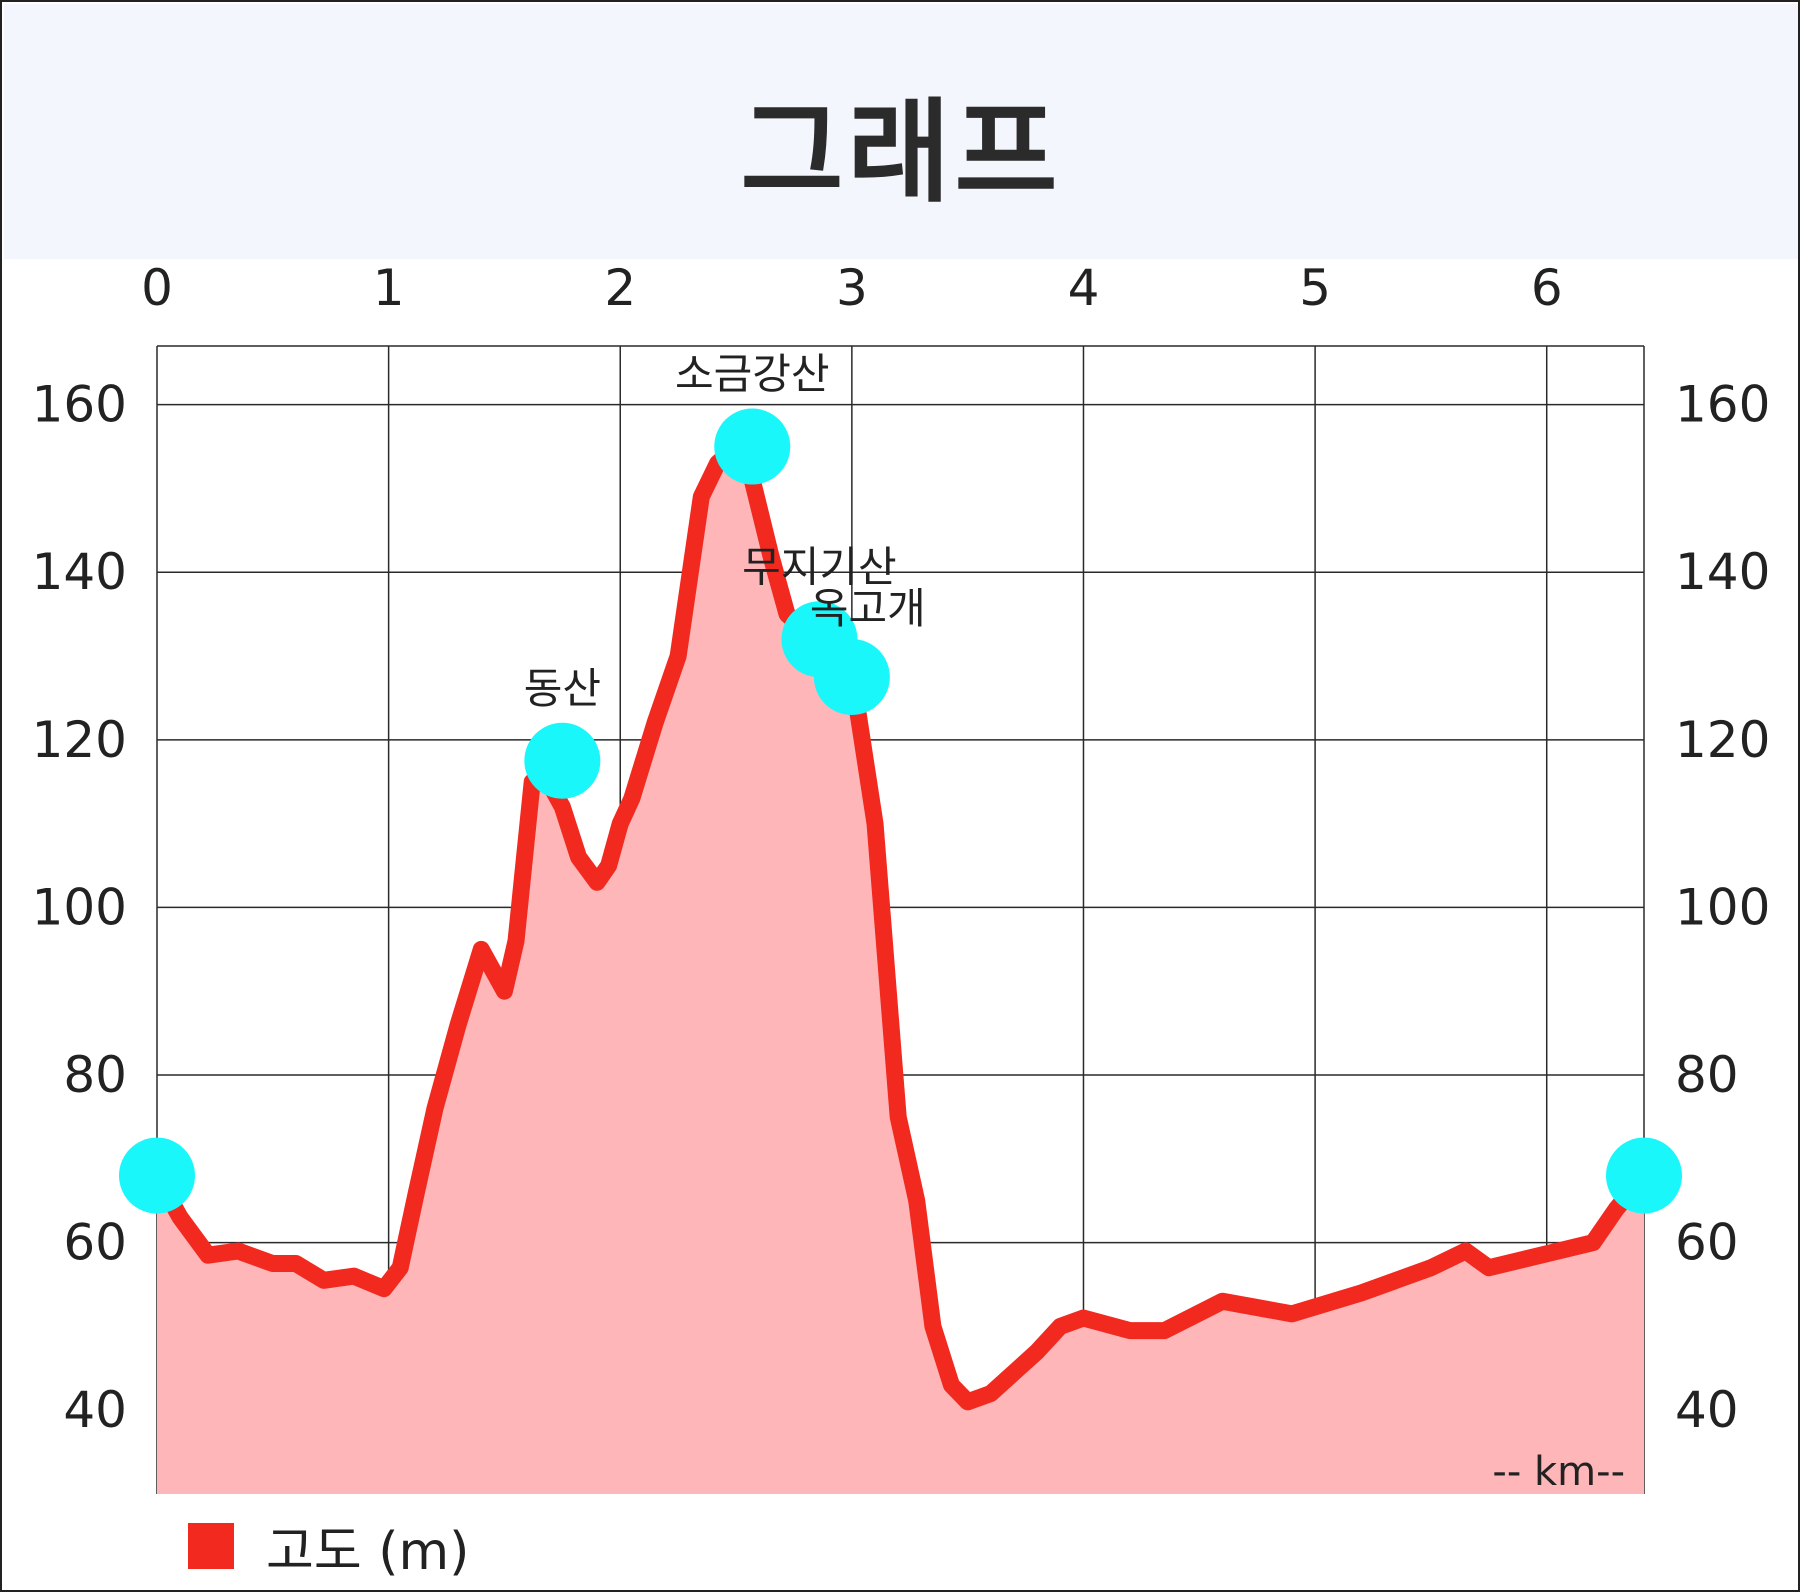 This screenshot has width=1800, height=1592. Describe the element at coordinates (157, 288) in the screenshot. I see `x-tick-label: 0` at that location.